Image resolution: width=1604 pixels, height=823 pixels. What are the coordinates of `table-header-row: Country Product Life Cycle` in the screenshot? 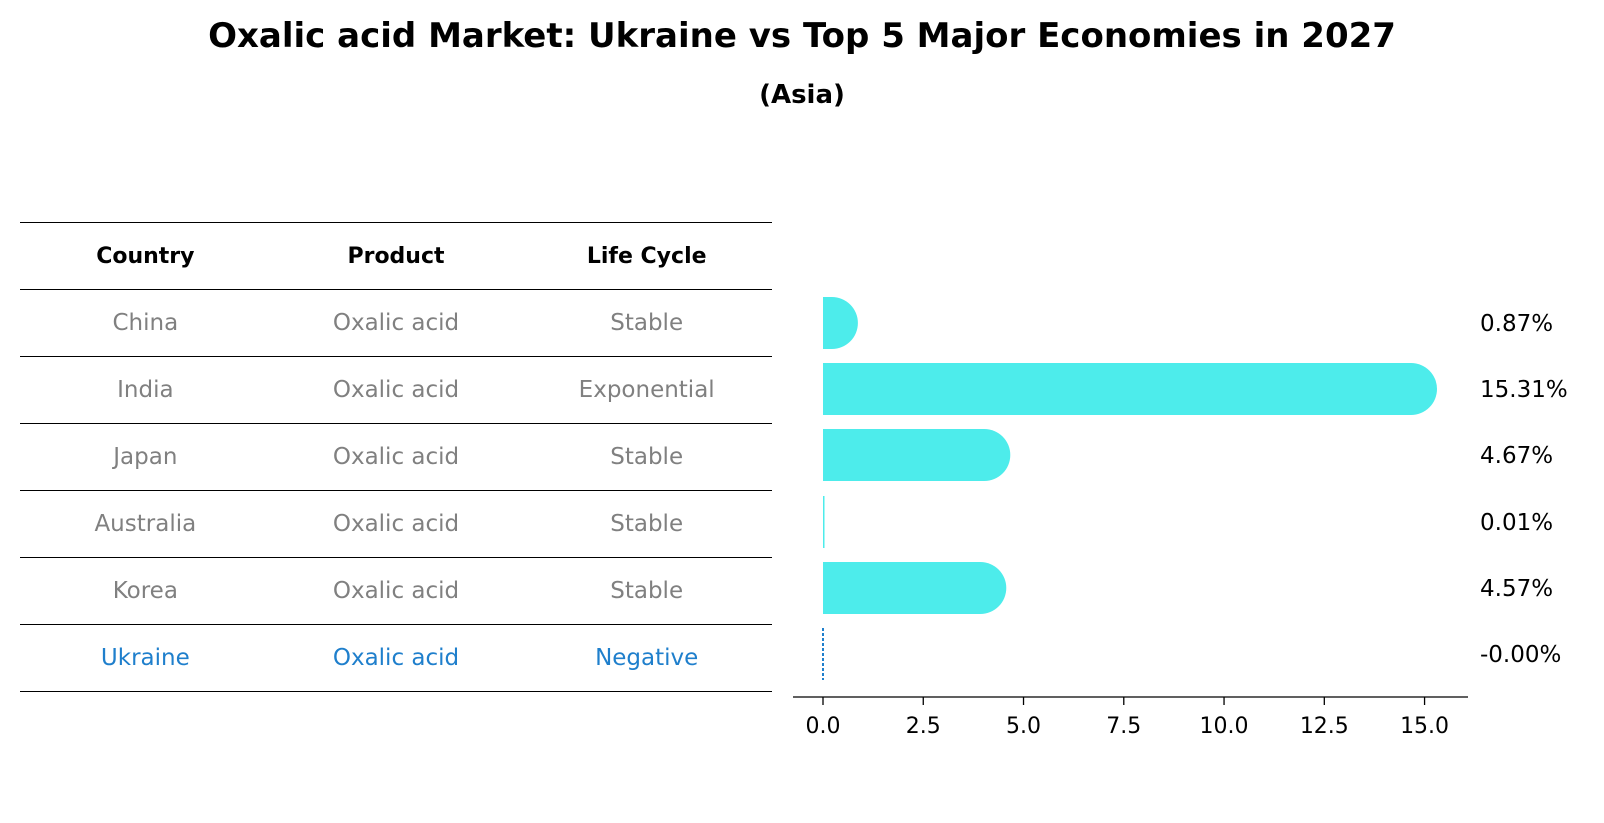 It's located at (396, 256).